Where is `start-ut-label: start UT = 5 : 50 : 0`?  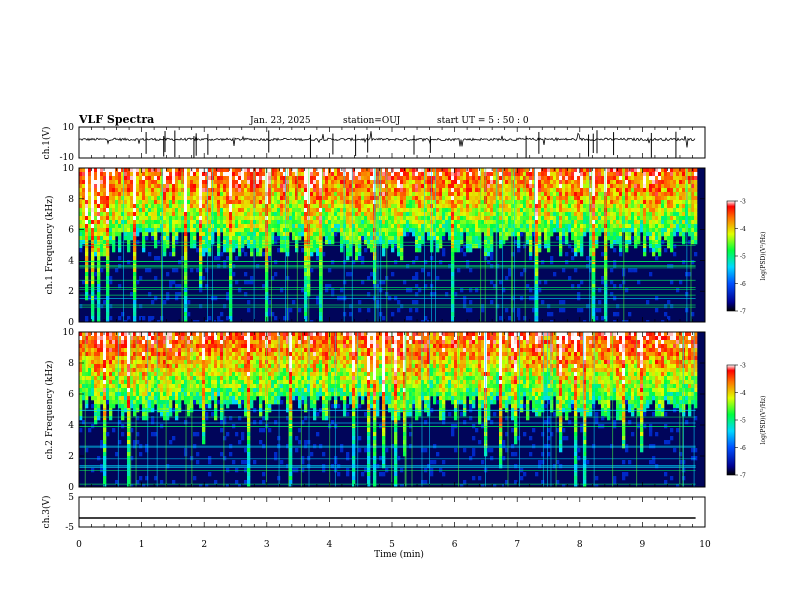
start-ut-label: start UT = 5 : 50 : 0 is located at coordinates (483, 121).